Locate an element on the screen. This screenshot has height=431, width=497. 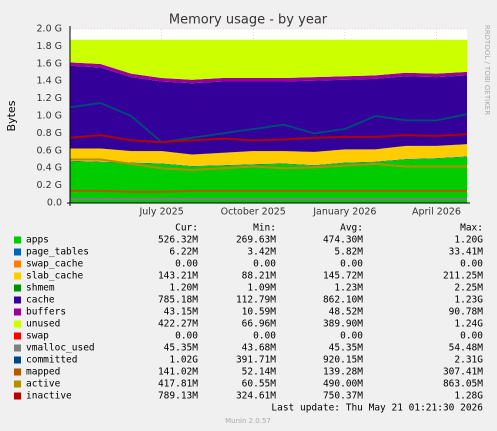
legend-stat: 145.72M is located at coordinates (343, 276).